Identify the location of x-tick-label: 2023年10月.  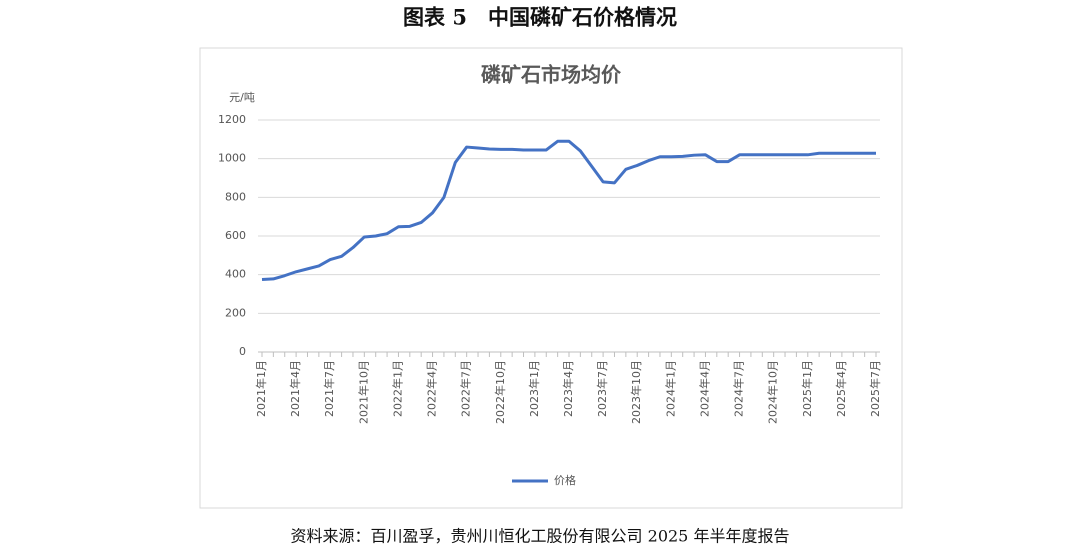
(636, 392).